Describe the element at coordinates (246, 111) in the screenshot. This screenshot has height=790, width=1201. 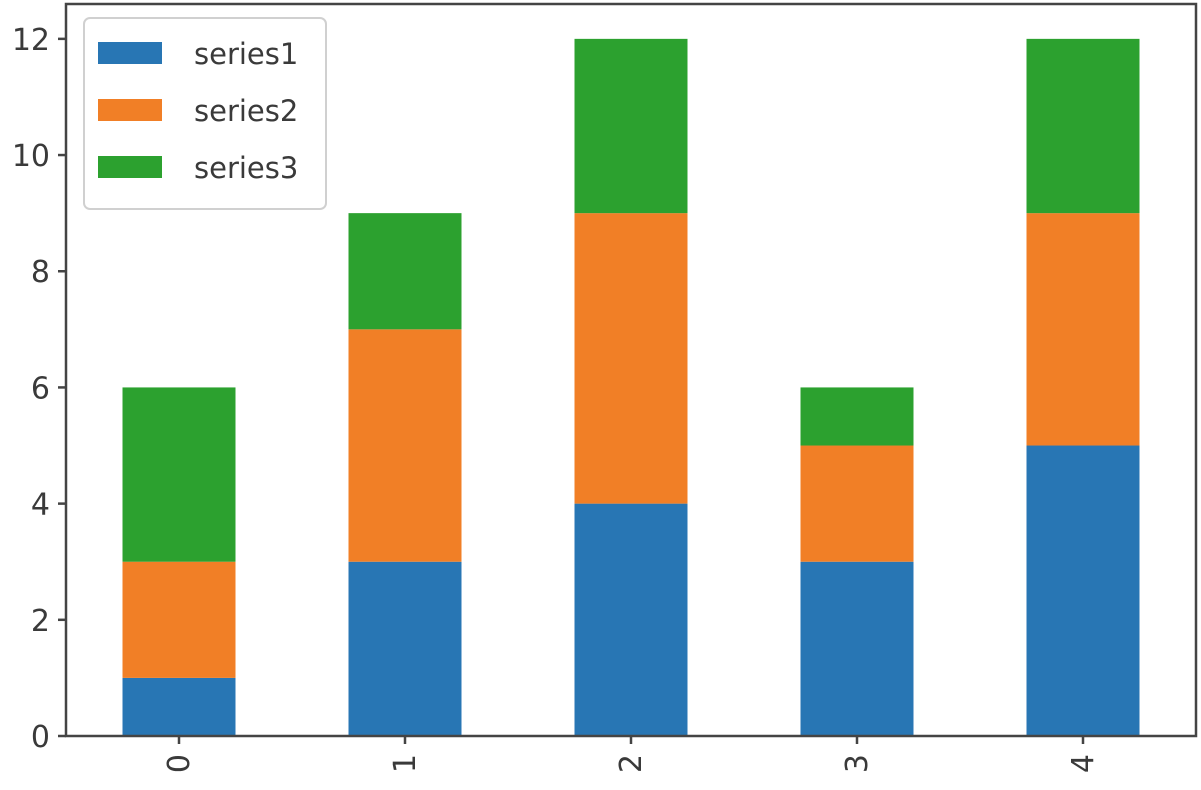
I see `legend-label-series2: series2` at that location.